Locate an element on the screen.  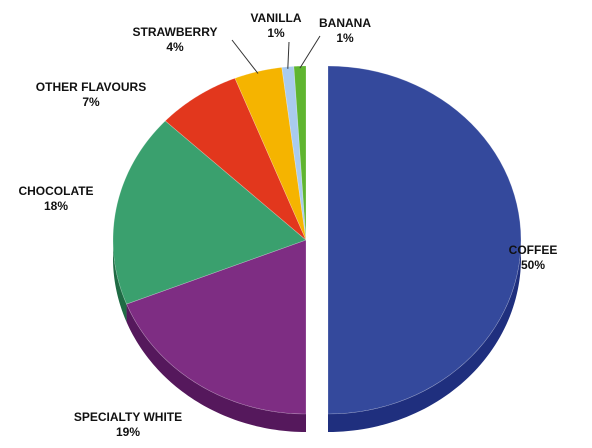
label-chocolate: CHOCOLATE 18% is located at coordinates (55, 199).